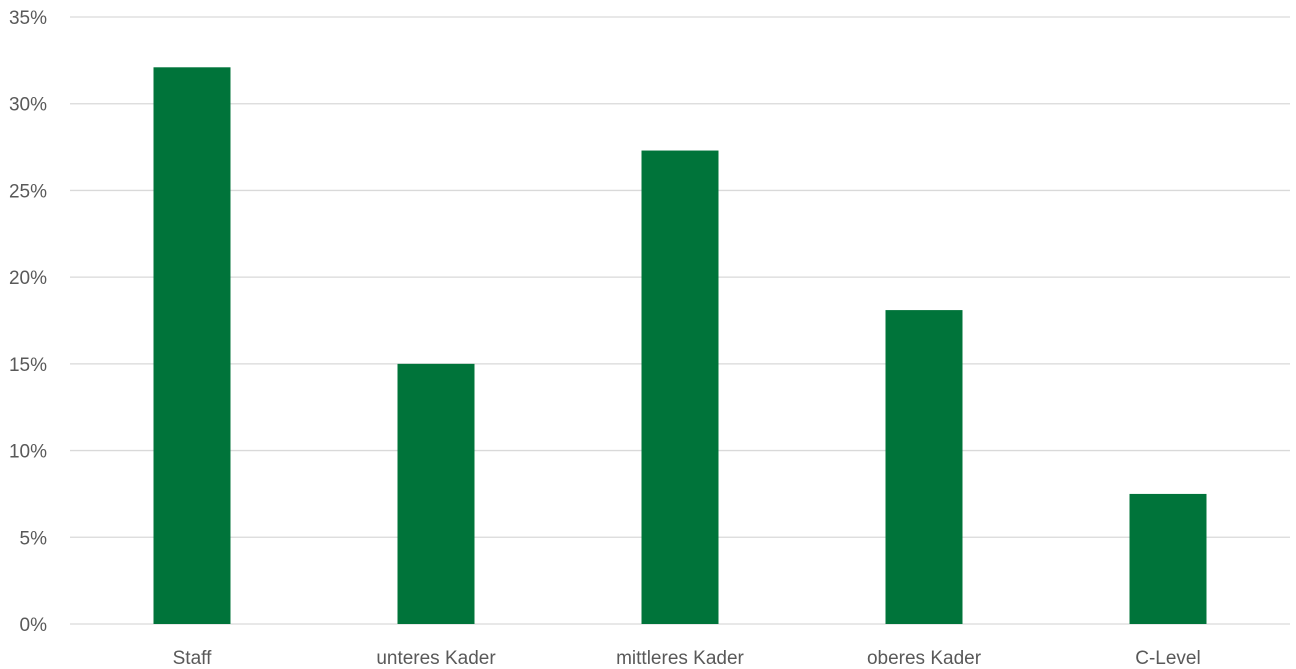 Image resolution: width=1296 pixels, height=669 pixels. Describe the element at coordinates (192, 658) in the screenshot. I see `x-tick-label: Staff` at that location.